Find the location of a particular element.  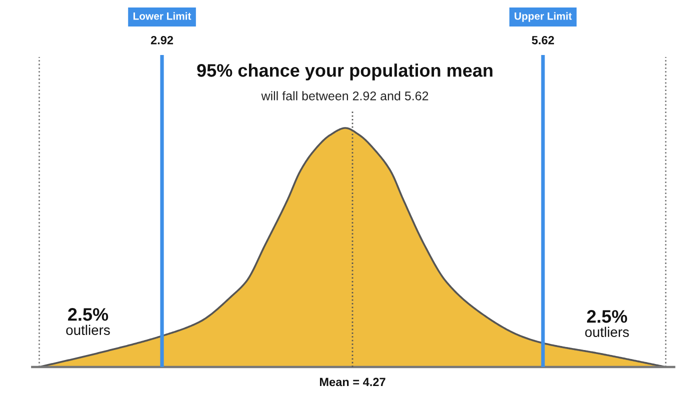

chart-subtitle: will fall between 2.92 and 5.62 is located at coordinates (344, 95).